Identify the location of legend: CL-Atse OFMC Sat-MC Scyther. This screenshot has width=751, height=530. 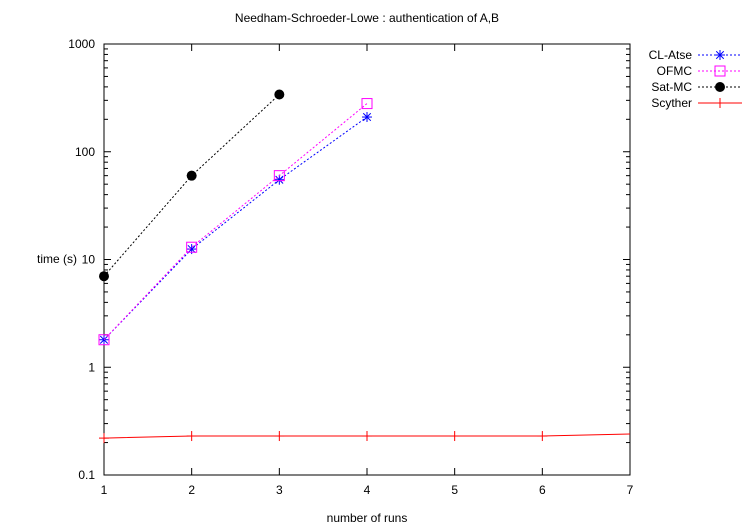
(695, 79).